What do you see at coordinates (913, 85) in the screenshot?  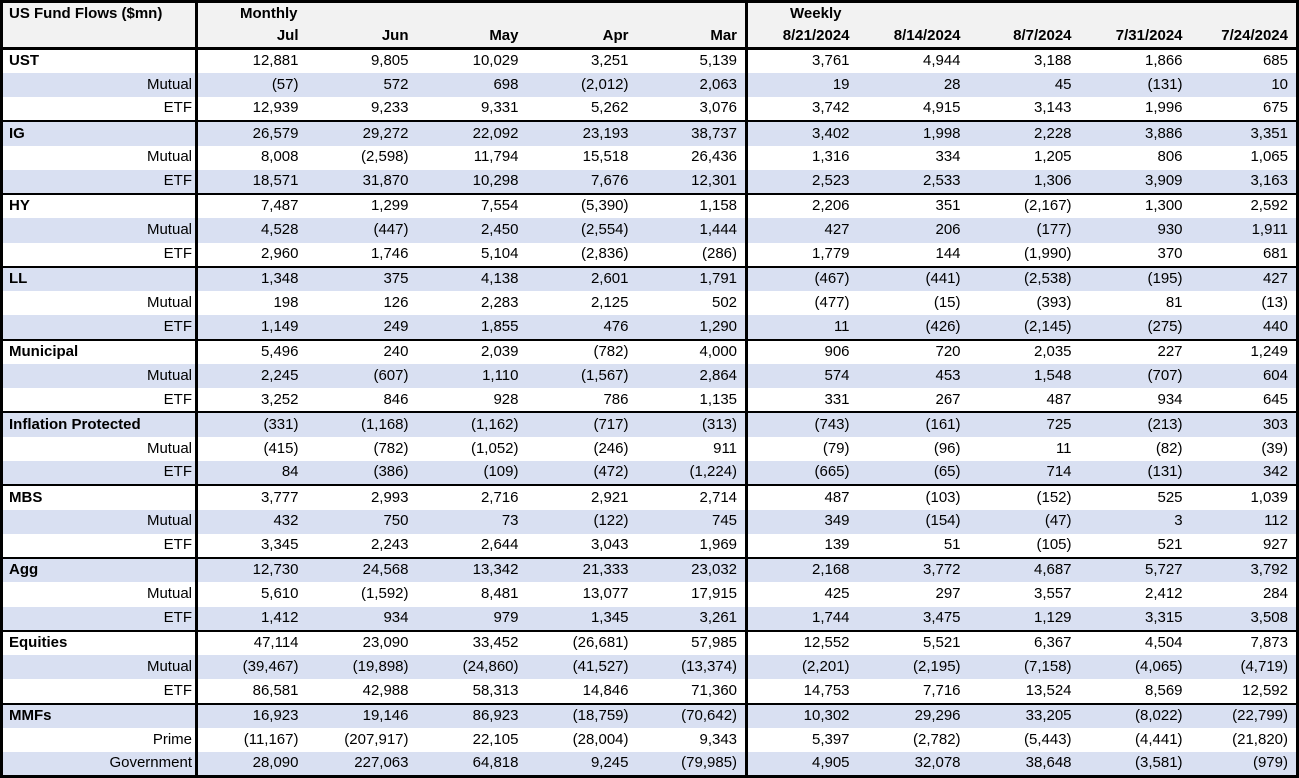 I see `weekly-value-cell: 28` at bounding box center [913, 85].